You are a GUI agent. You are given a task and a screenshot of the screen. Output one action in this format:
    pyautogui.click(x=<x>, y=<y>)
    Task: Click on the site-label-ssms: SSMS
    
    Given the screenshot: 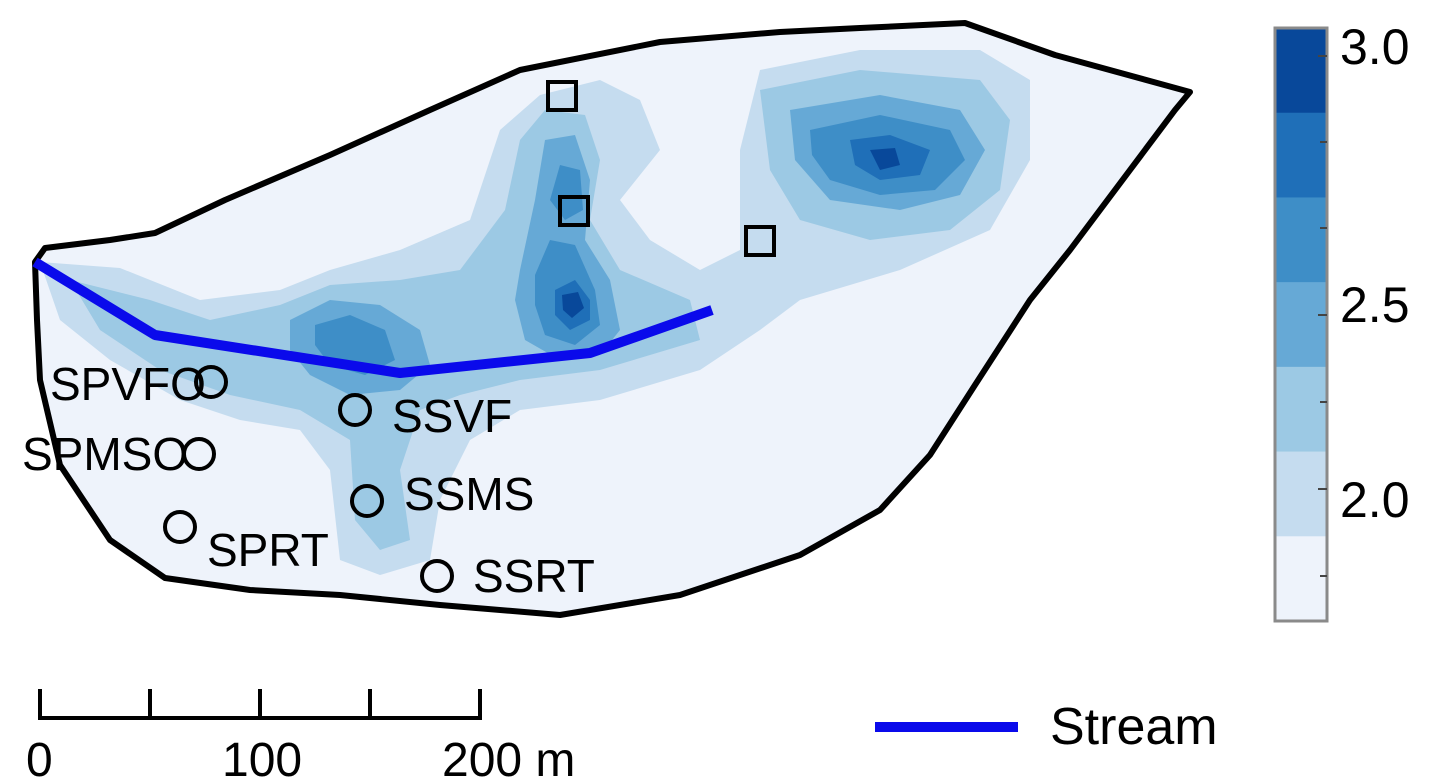 What is the action you would take?
    pyautogui.click(x=469, y=494)
    